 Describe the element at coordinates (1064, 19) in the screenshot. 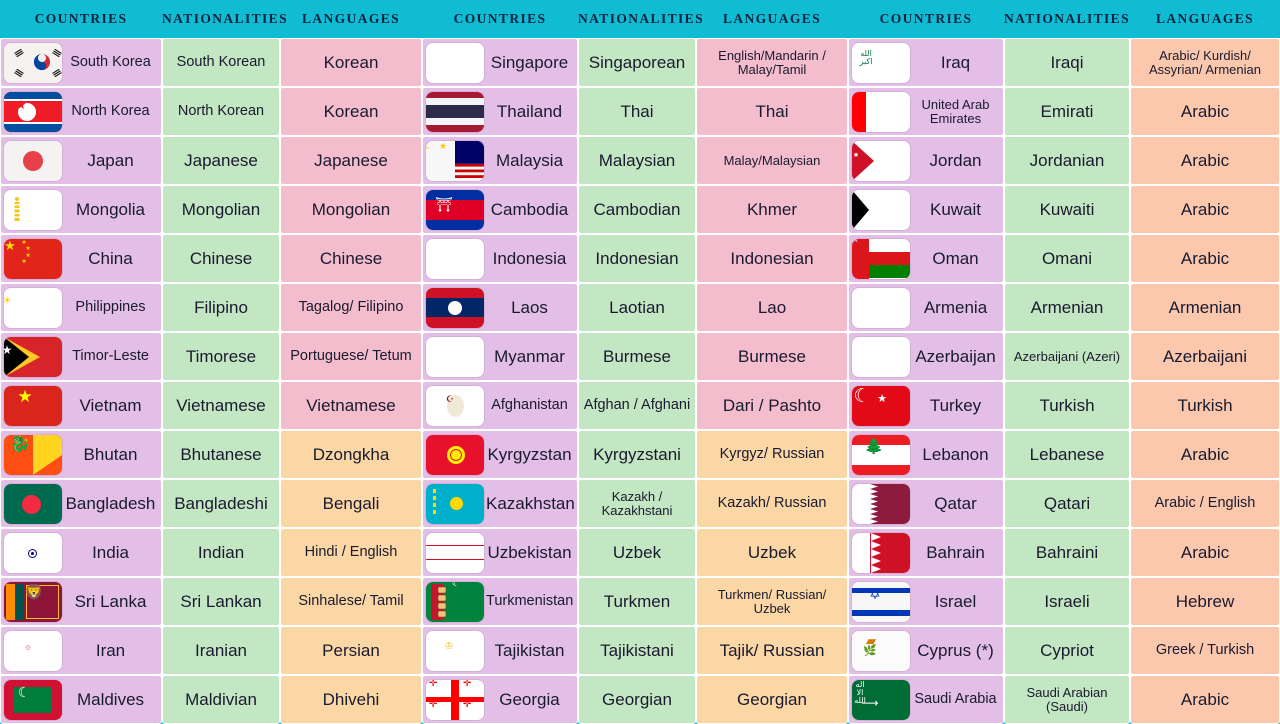

I see `table-header-right: COUNTRIES NATIONALITIES LANGUAGES` at that location.